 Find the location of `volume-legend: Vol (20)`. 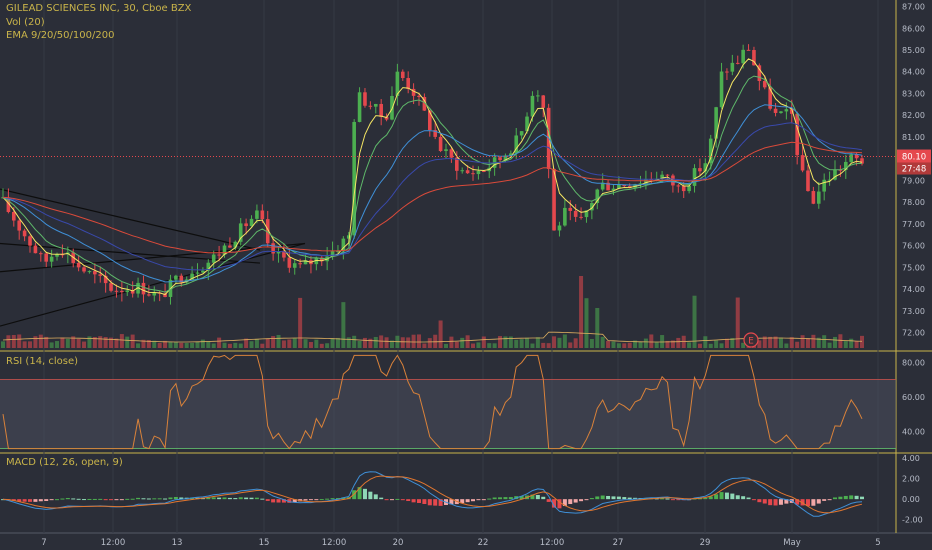

volume-legend: Vol (20) is located at coordinates (25, 22).